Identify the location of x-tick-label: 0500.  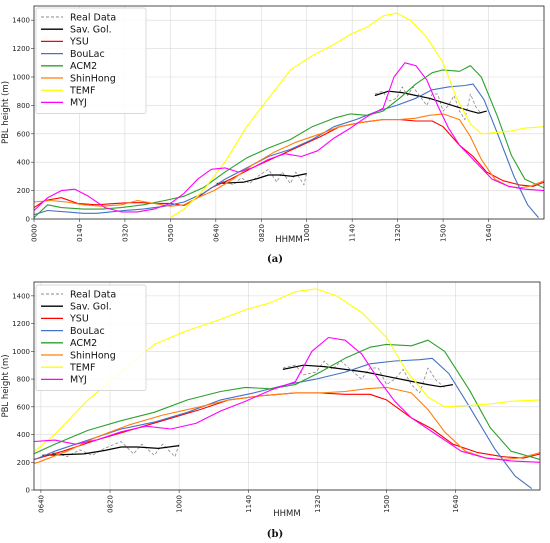
(171, 233).